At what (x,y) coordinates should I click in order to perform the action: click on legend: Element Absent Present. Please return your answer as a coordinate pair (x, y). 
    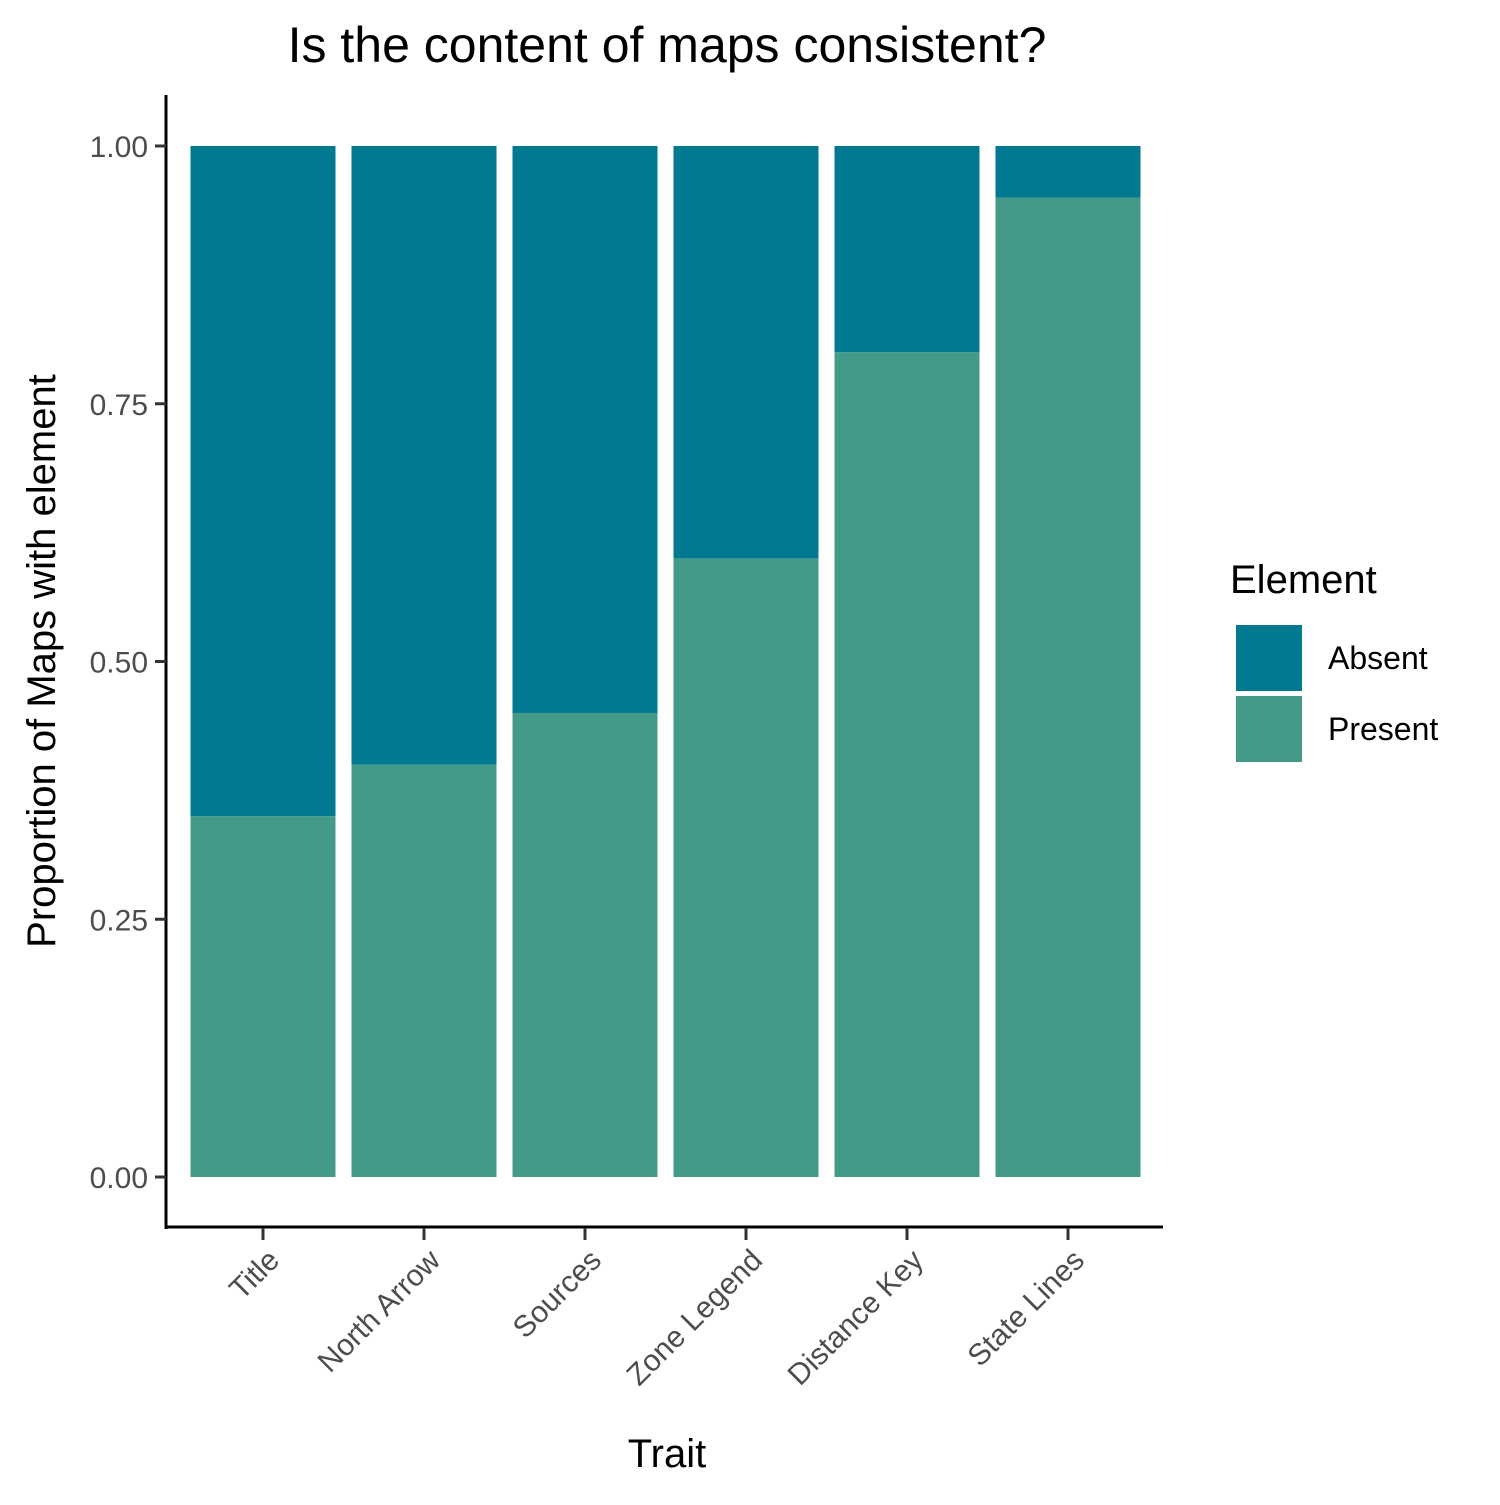
    Looking at the image, I should click on (1334, 660).